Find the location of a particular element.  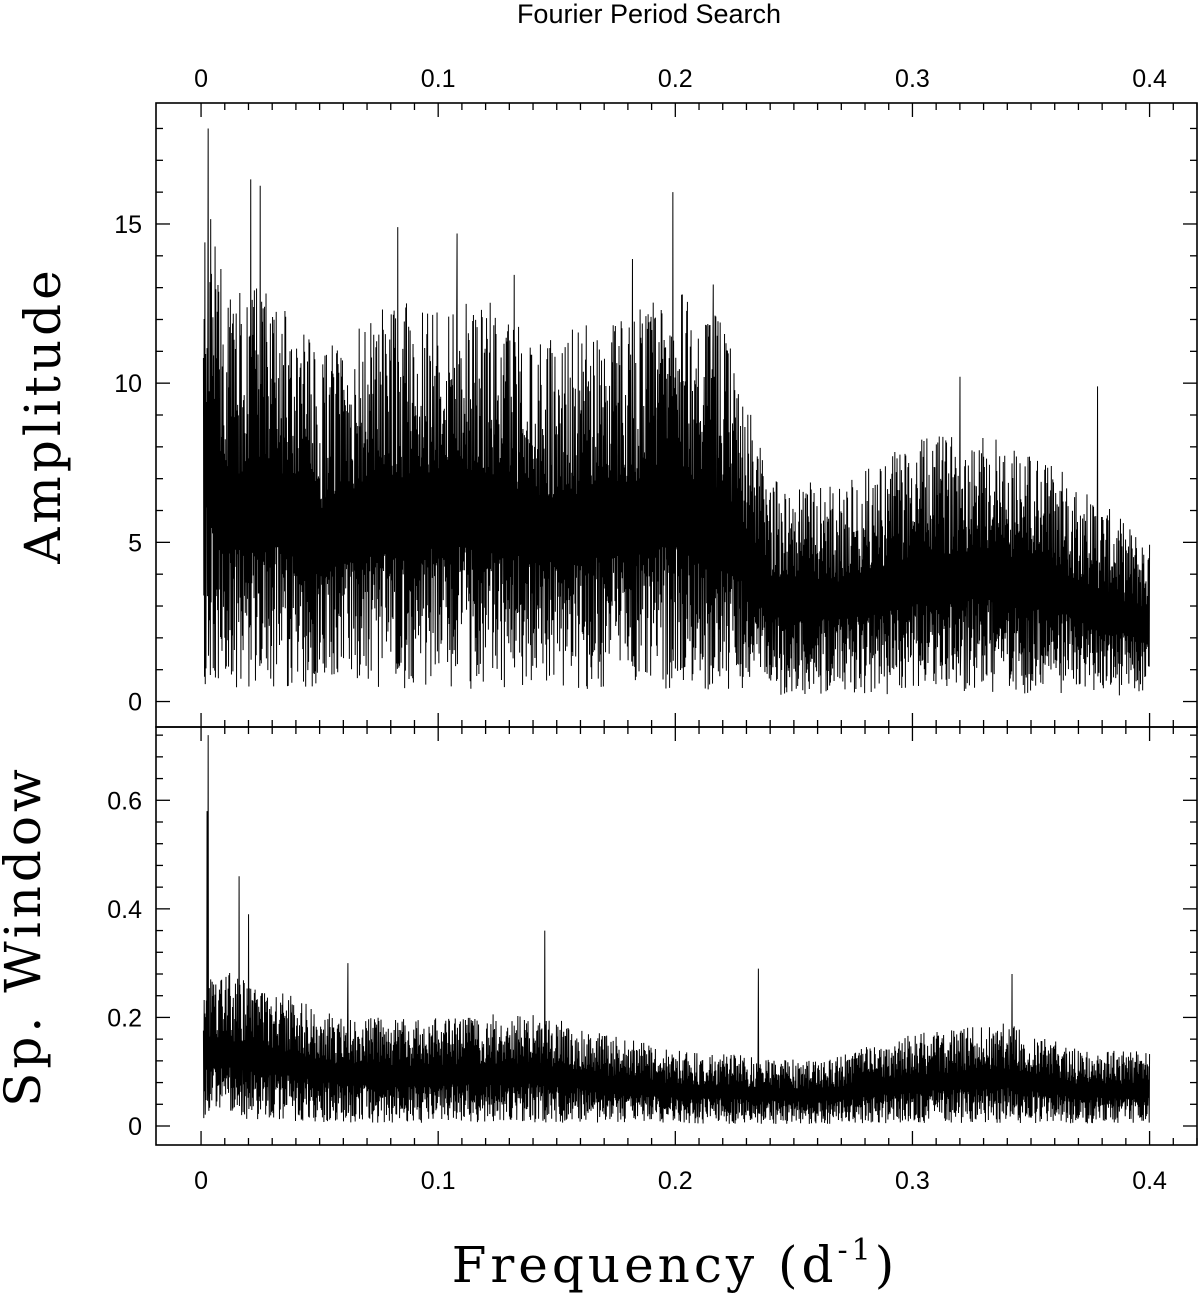

spectral-window-y-tick-label: 0.6 is located at coordinates (124, 801).